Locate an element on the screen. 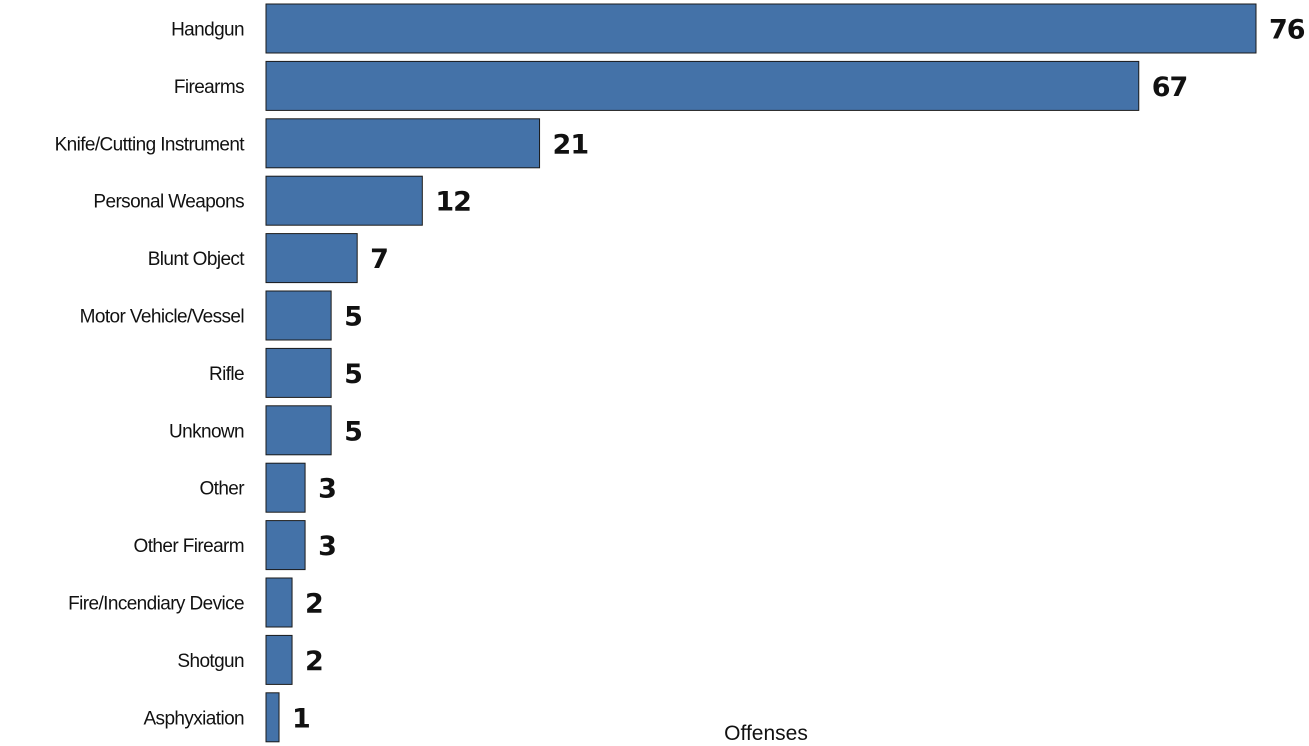 This screenshot has width=1309, height=746. value-label: 67 is located at coordinates (1170, 87).